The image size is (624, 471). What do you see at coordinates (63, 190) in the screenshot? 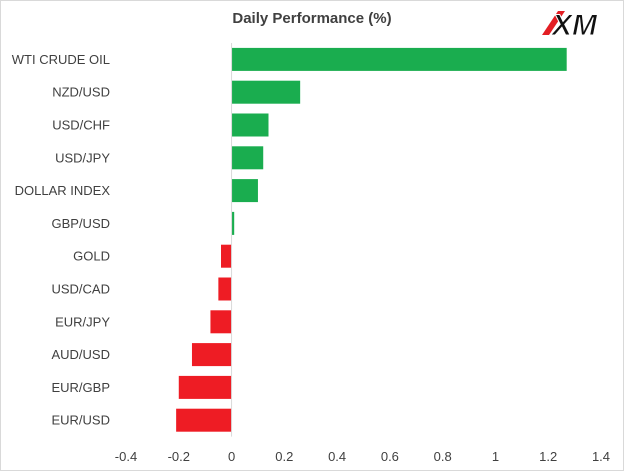
I see `category-label: DOLLAR INDEX` at bounding box center [63, 190].